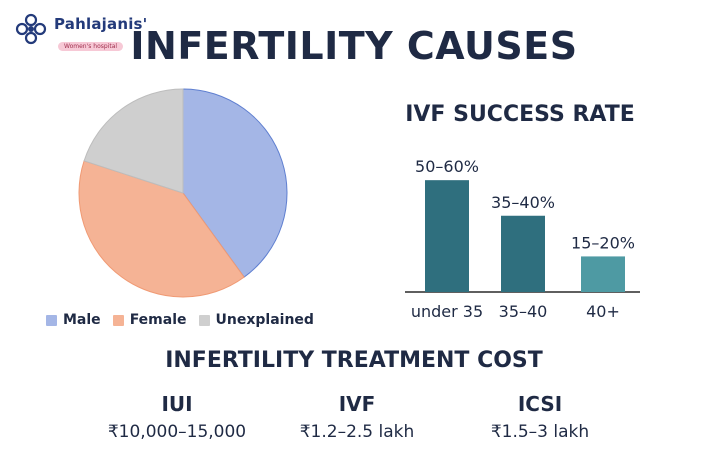  I want to click on pie-legend: Male Female Unexplained, so click(180, 320).